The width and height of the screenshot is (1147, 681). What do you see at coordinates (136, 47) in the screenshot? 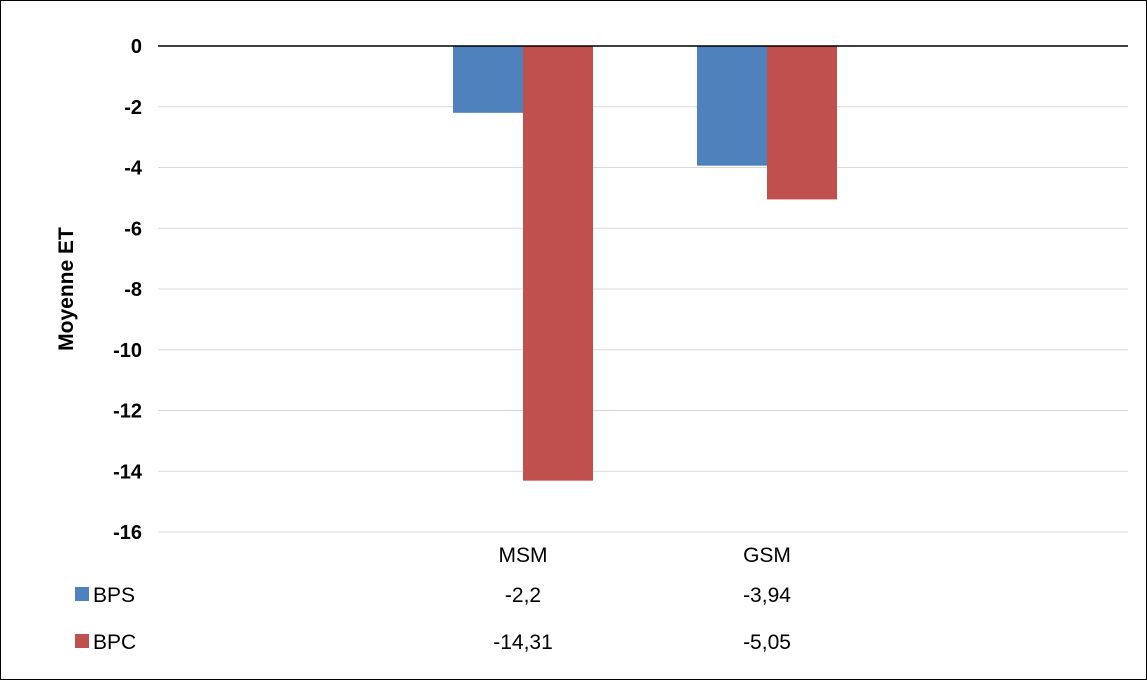
I see `y-tick-label: 0` at bounding box center [136, 47].